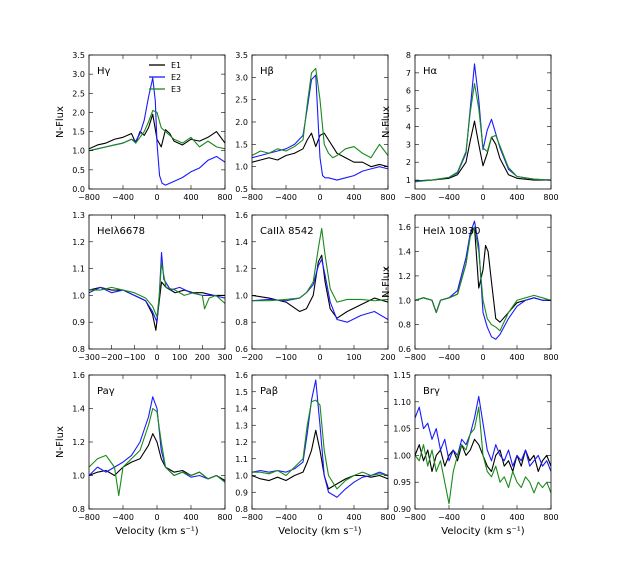 This screenshot has width=628, height=565. What do you see at coordinates (287, 231) in the screenshot?
I see `panel-label: CaIIλ 8542` at bounding box center [287, 231].